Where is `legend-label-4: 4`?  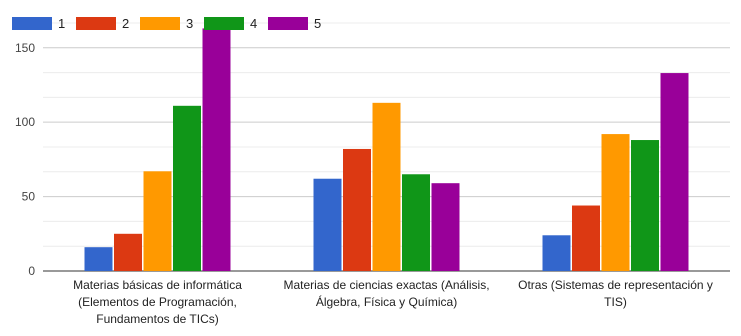 legend-label-4: 4 is located at coordinates (253, 23).